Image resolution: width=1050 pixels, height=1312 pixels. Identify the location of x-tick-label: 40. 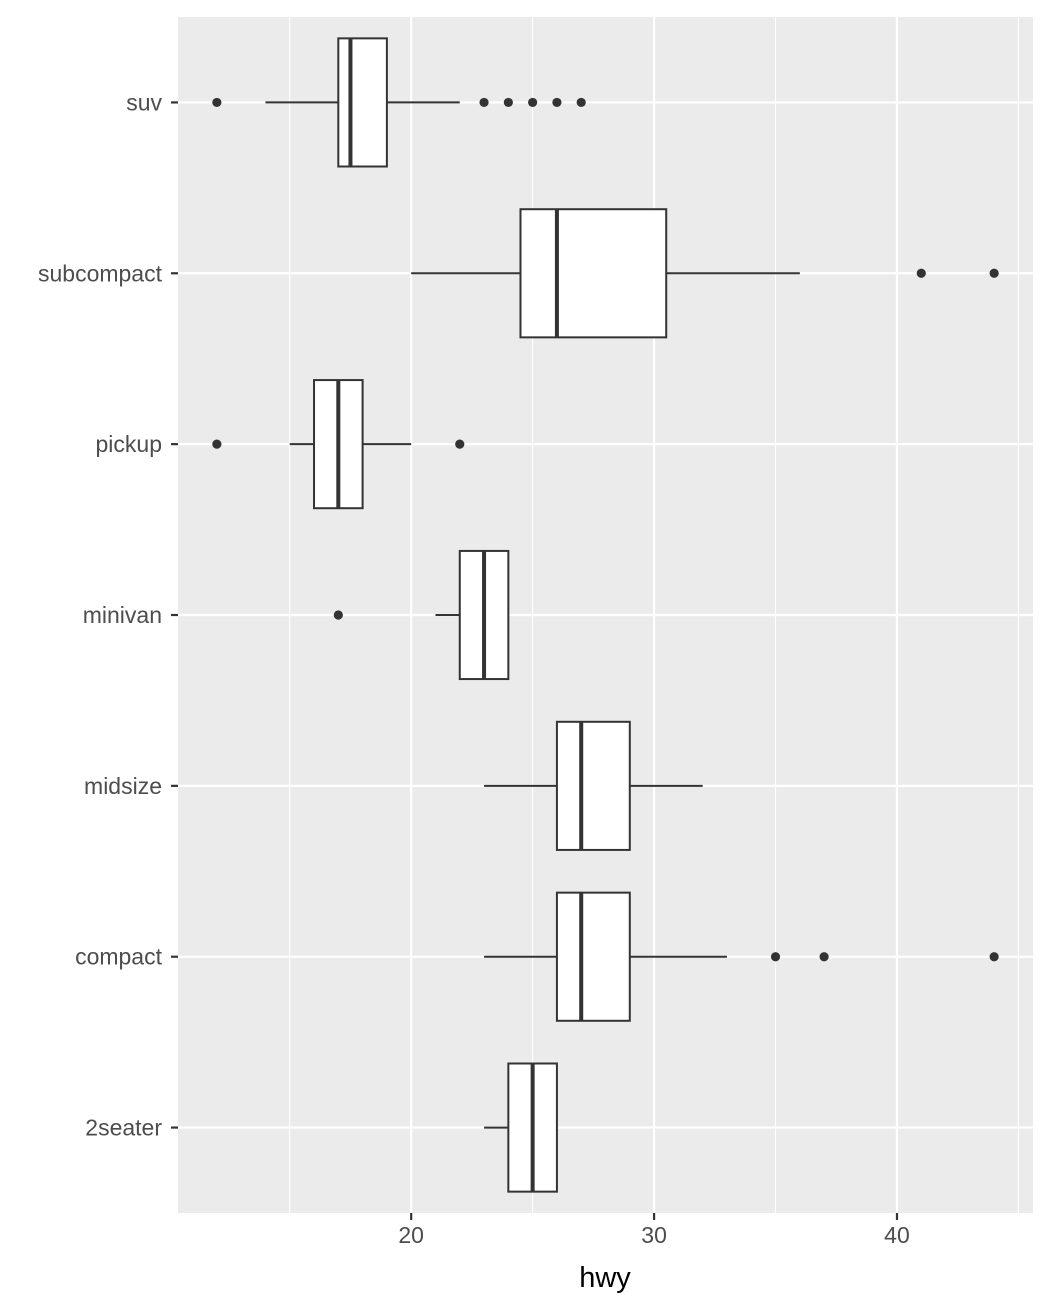
(897, 1235).